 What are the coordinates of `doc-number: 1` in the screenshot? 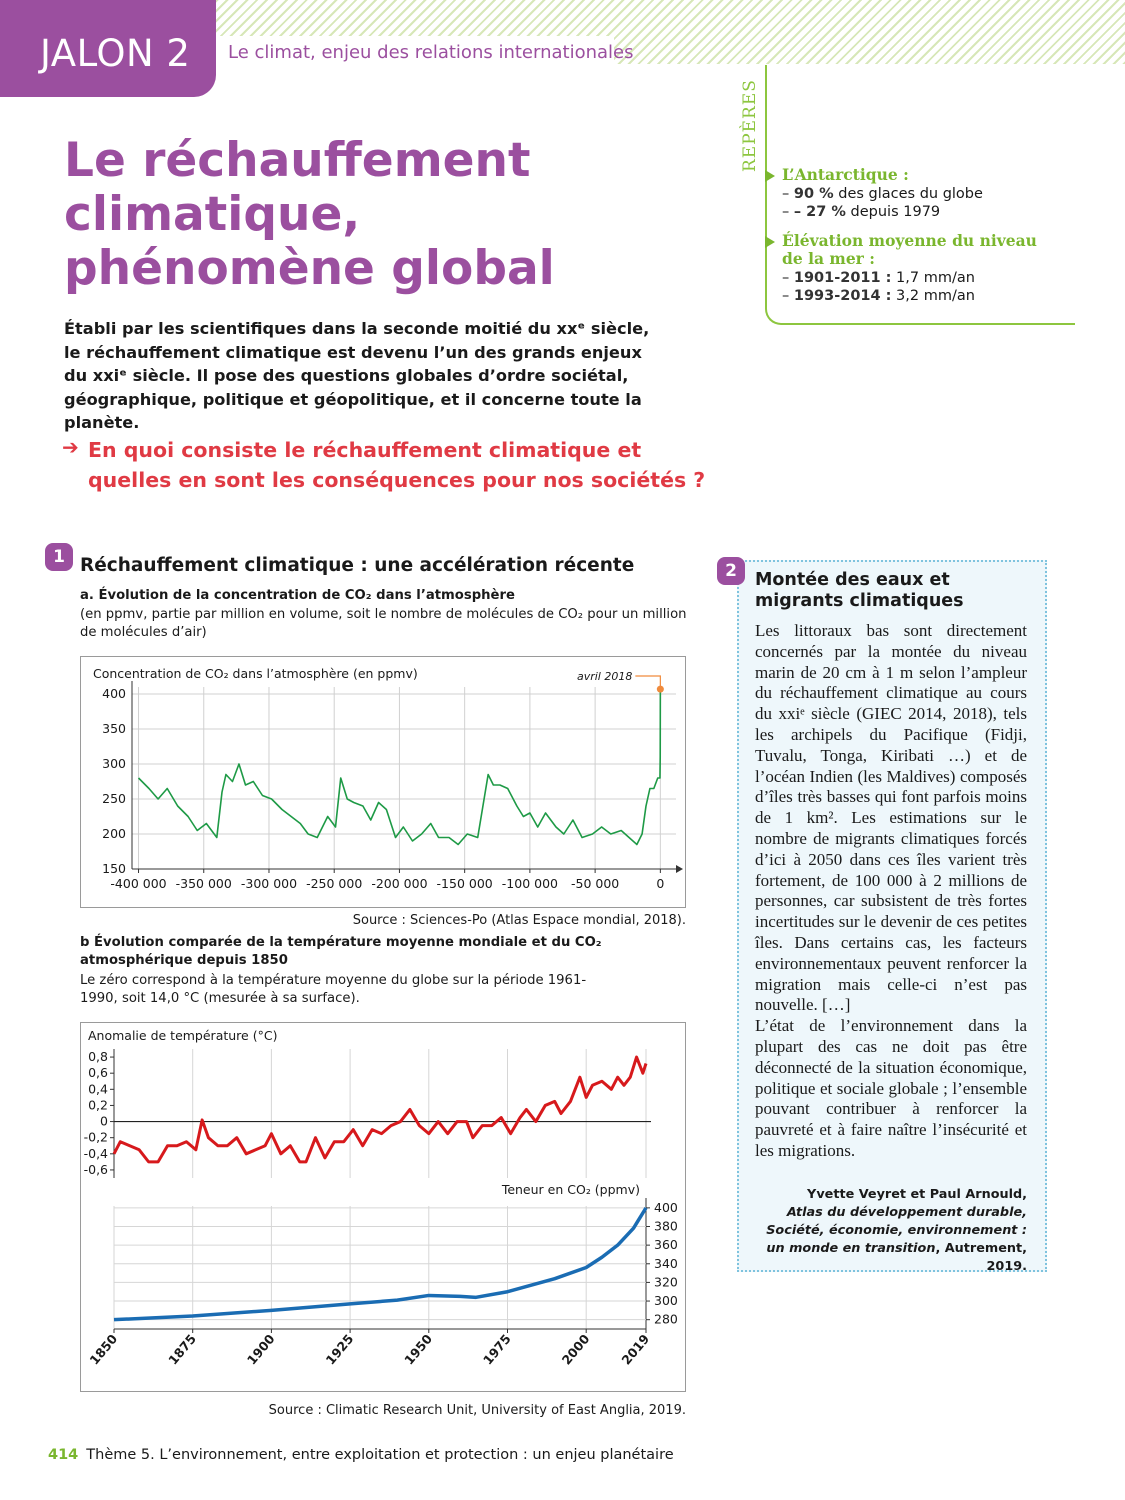 It's located at (59, 557).